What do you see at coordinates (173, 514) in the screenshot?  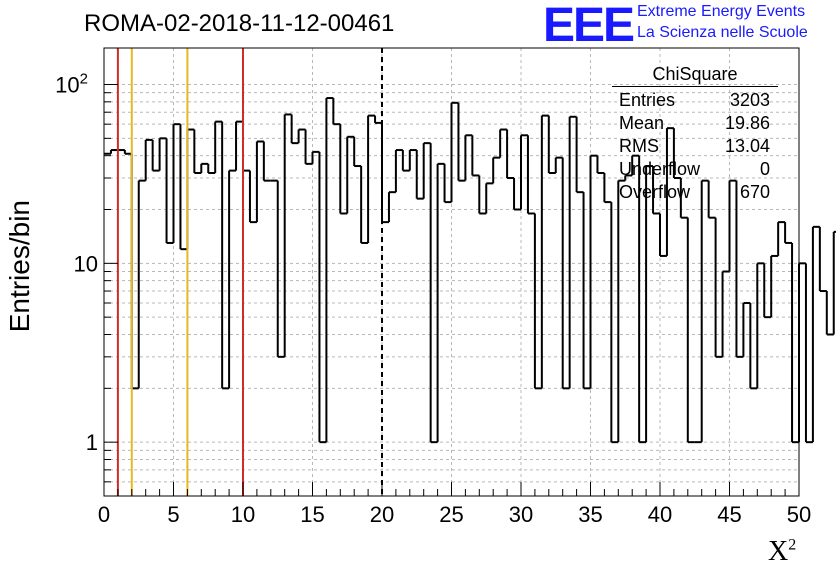 I see `x-tick-label: 5` at bounding box center [173, 514].